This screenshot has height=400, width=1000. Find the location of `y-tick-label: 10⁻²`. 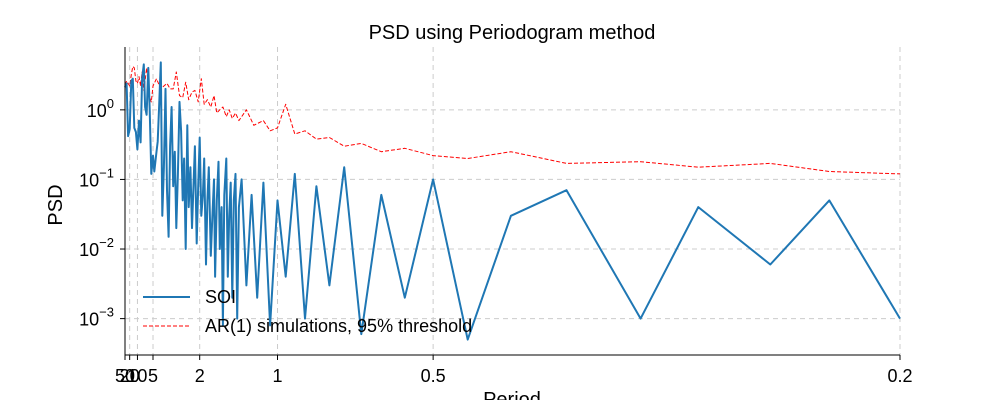

y-tick-label: 10⁻² is located at coordinates (96, 247).